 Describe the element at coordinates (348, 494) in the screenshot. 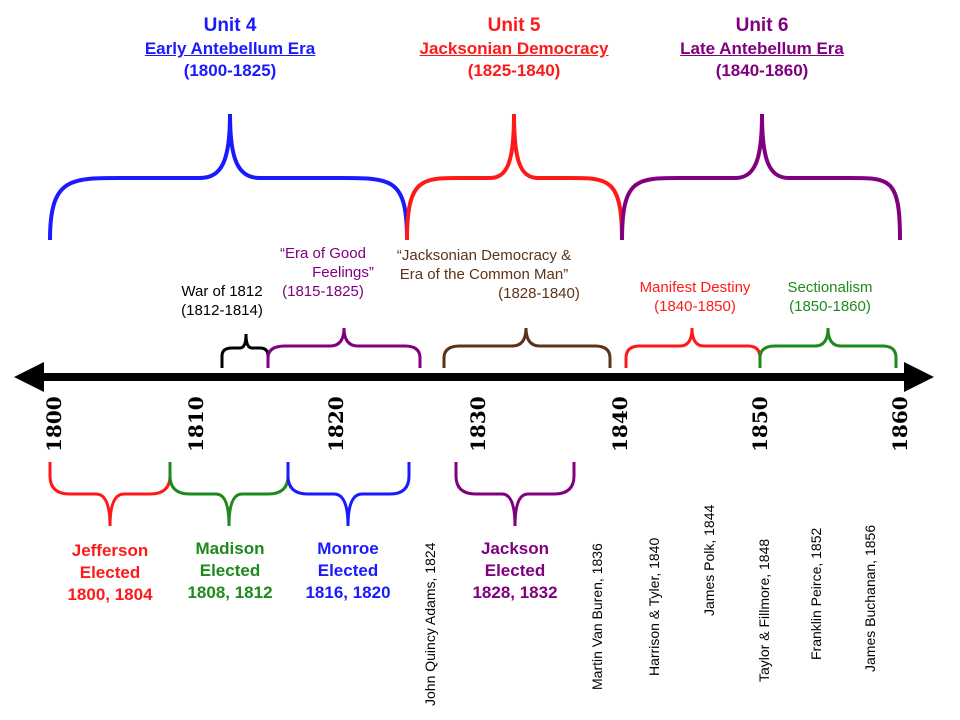

I see `monroe-brace` at that location.